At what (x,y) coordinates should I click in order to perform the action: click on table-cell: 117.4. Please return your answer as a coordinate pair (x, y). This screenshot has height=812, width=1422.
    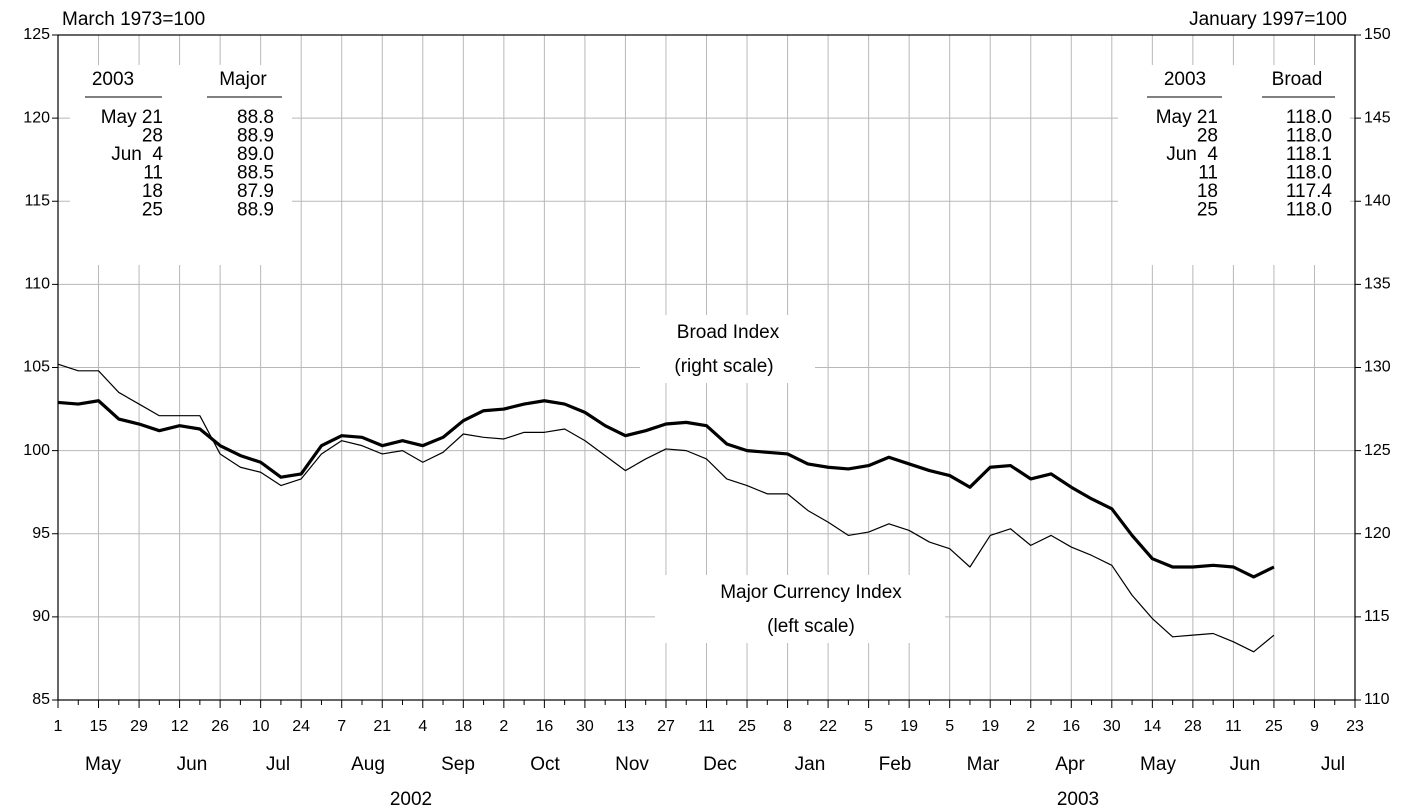
    Looking at the image, I should click on (1309, 191).